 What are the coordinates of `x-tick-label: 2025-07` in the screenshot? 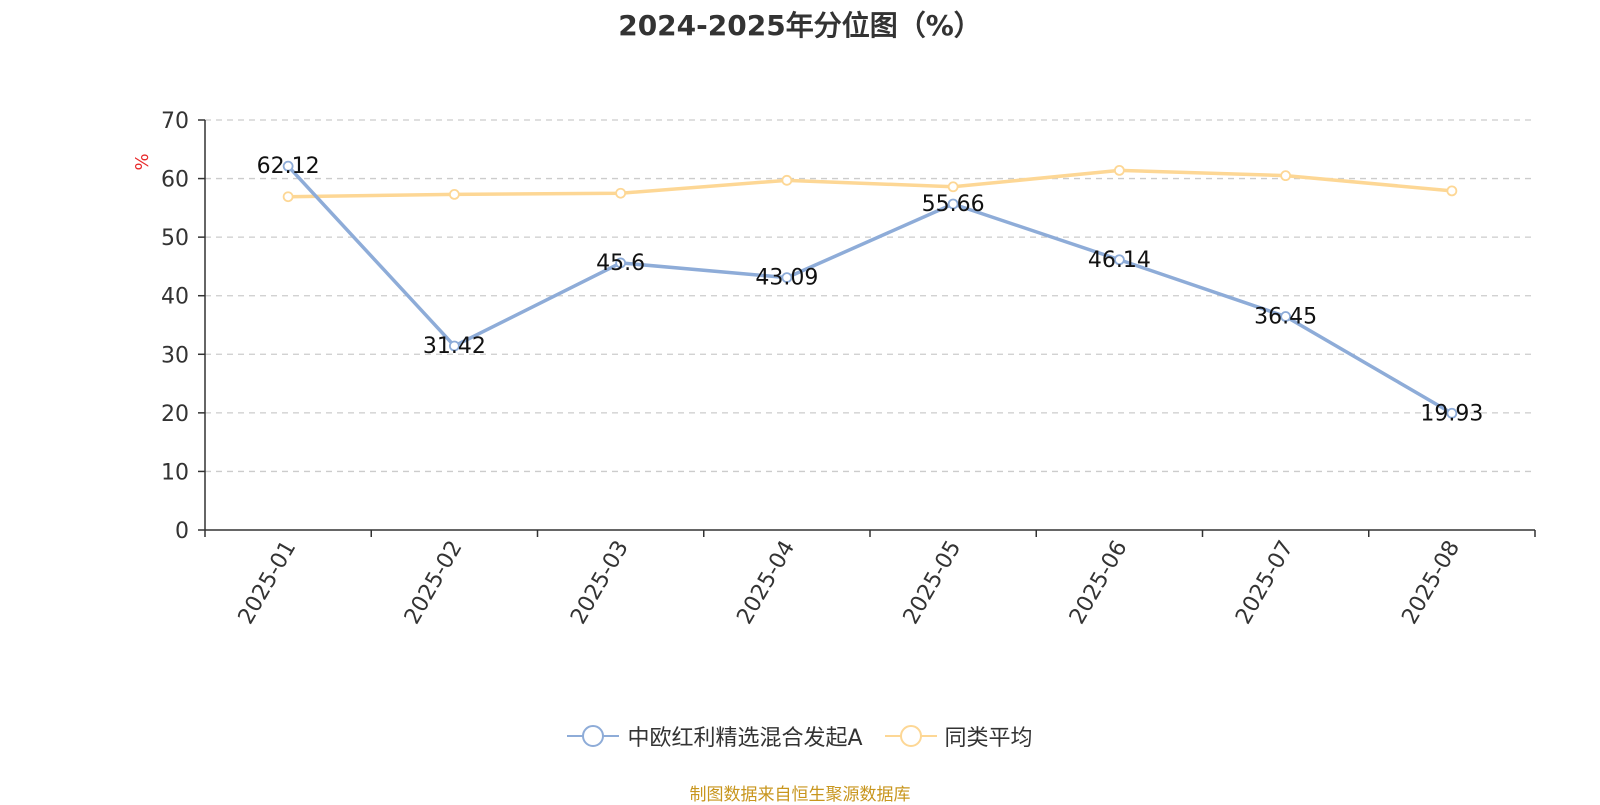 It's located at (1265, 583).